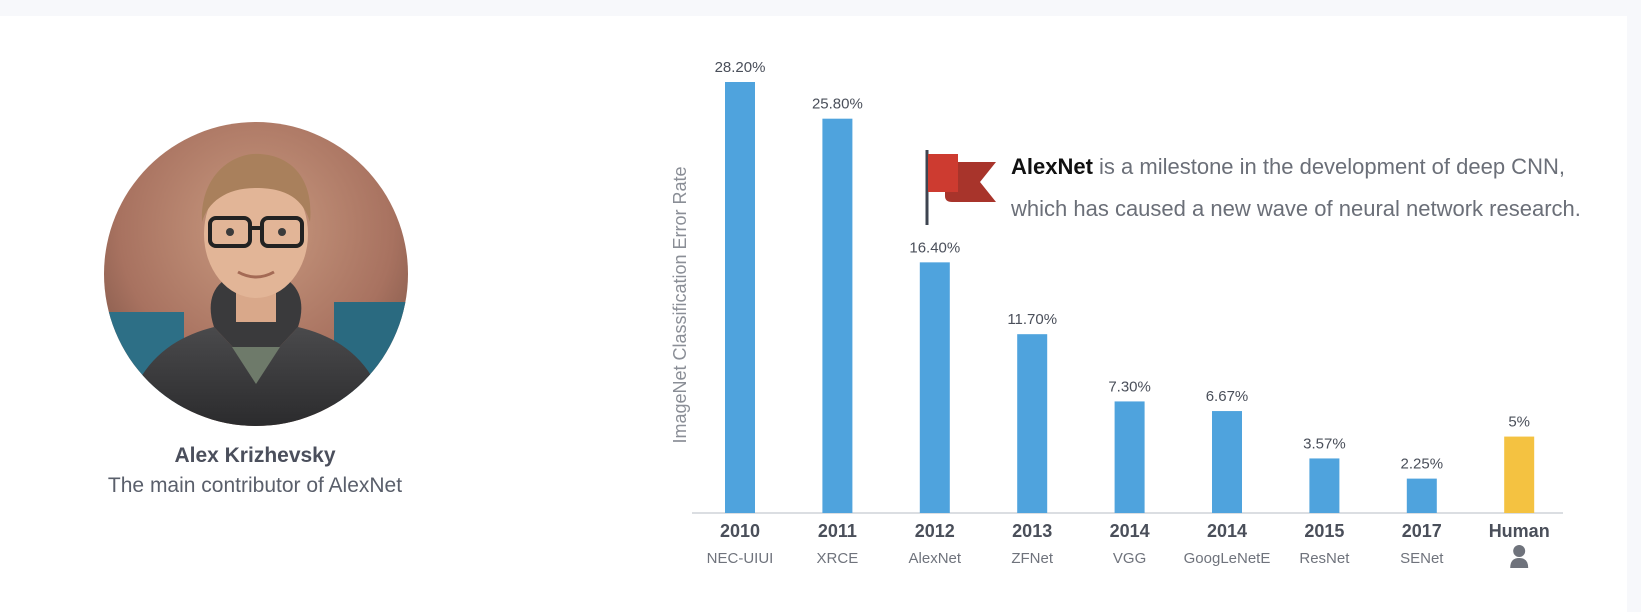  What do you see at coordinates (1324, 443) in the screenshot?
I see `value-label-2015-6: 3.57%` at bounding box center [1324, 443].